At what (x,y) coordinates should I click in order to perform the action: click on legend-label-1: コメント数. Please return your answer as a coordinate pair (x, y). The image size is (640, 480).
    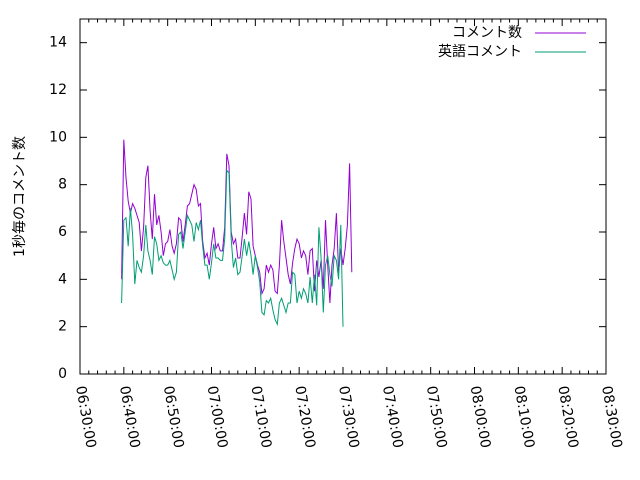
    Looking at the image, I should click on (487, 33).